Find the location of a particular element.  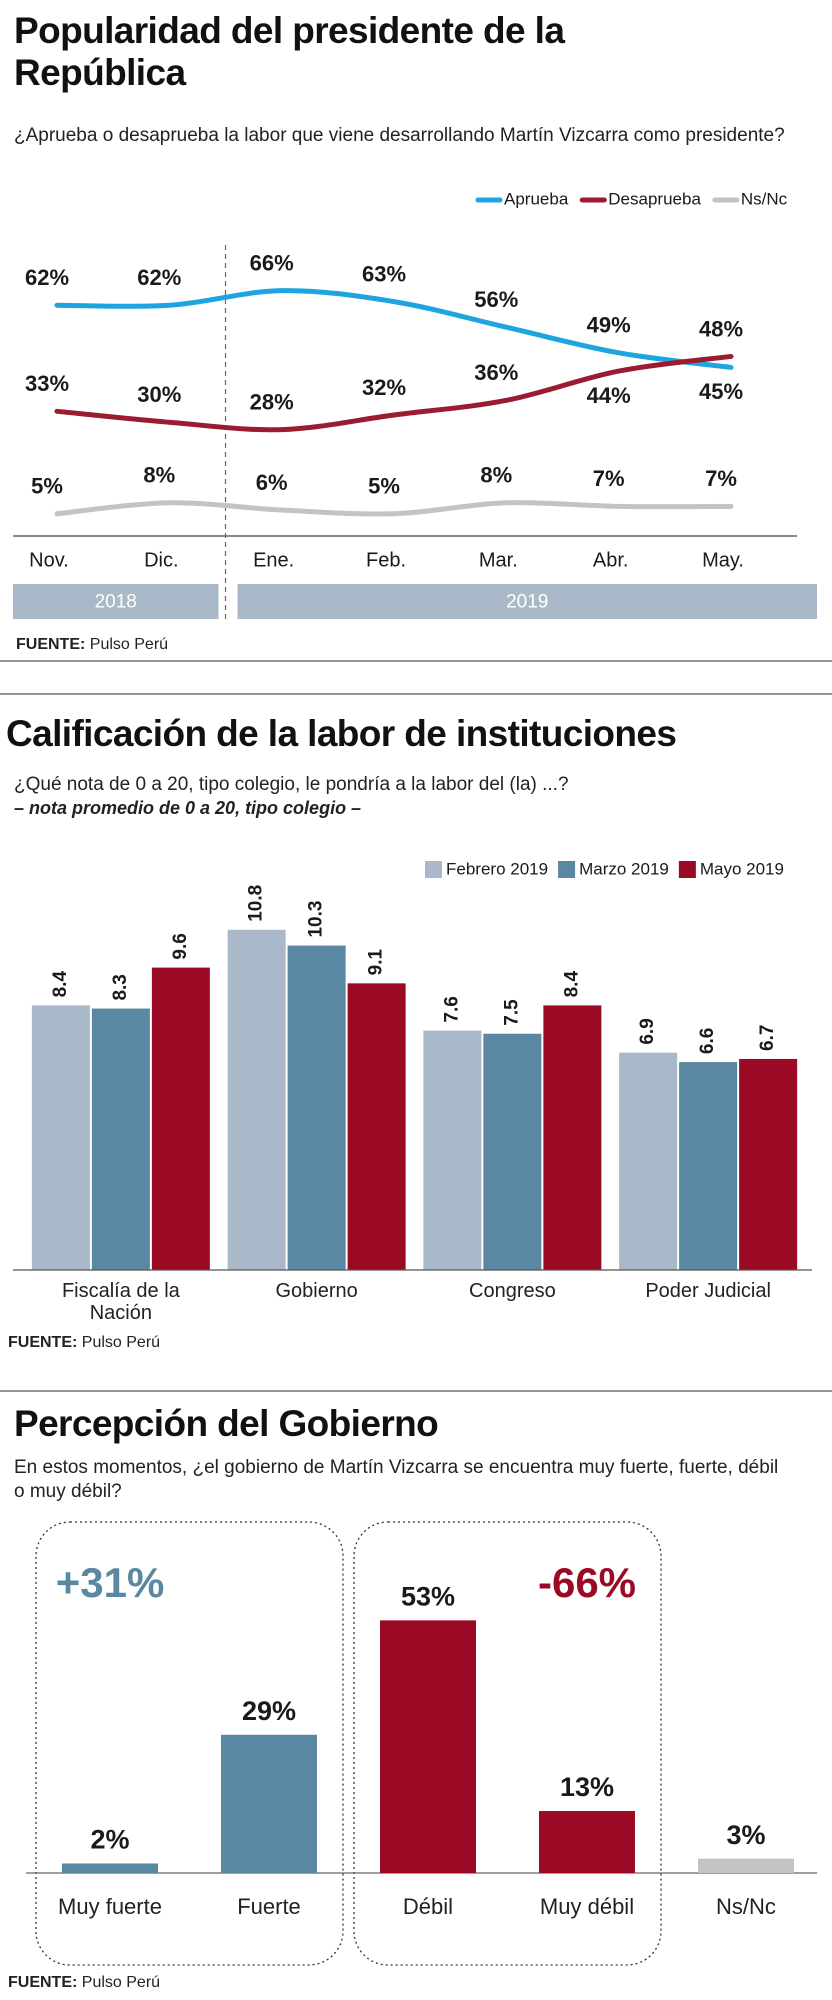

year-label: 2018 is located at coordinates (116, 602).